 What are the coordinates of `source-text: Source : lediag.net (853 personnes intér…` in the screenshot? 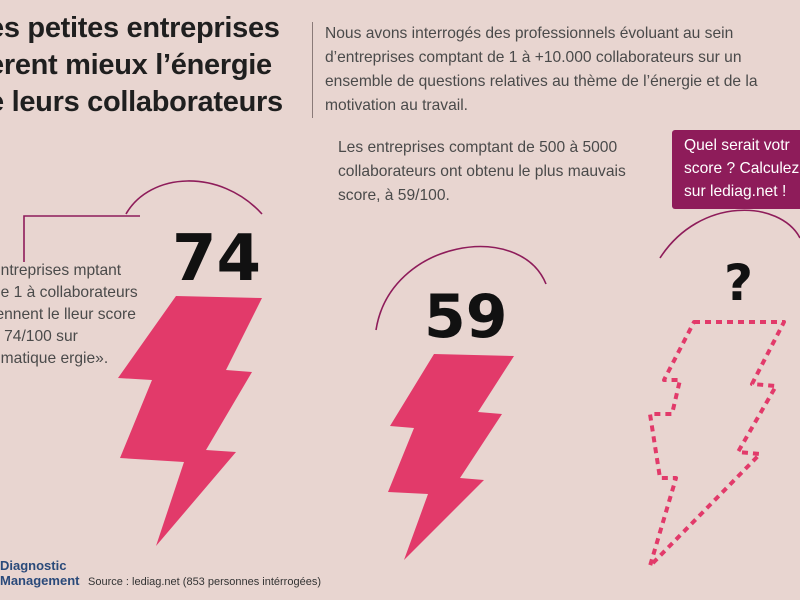 It's located at (204, 582).